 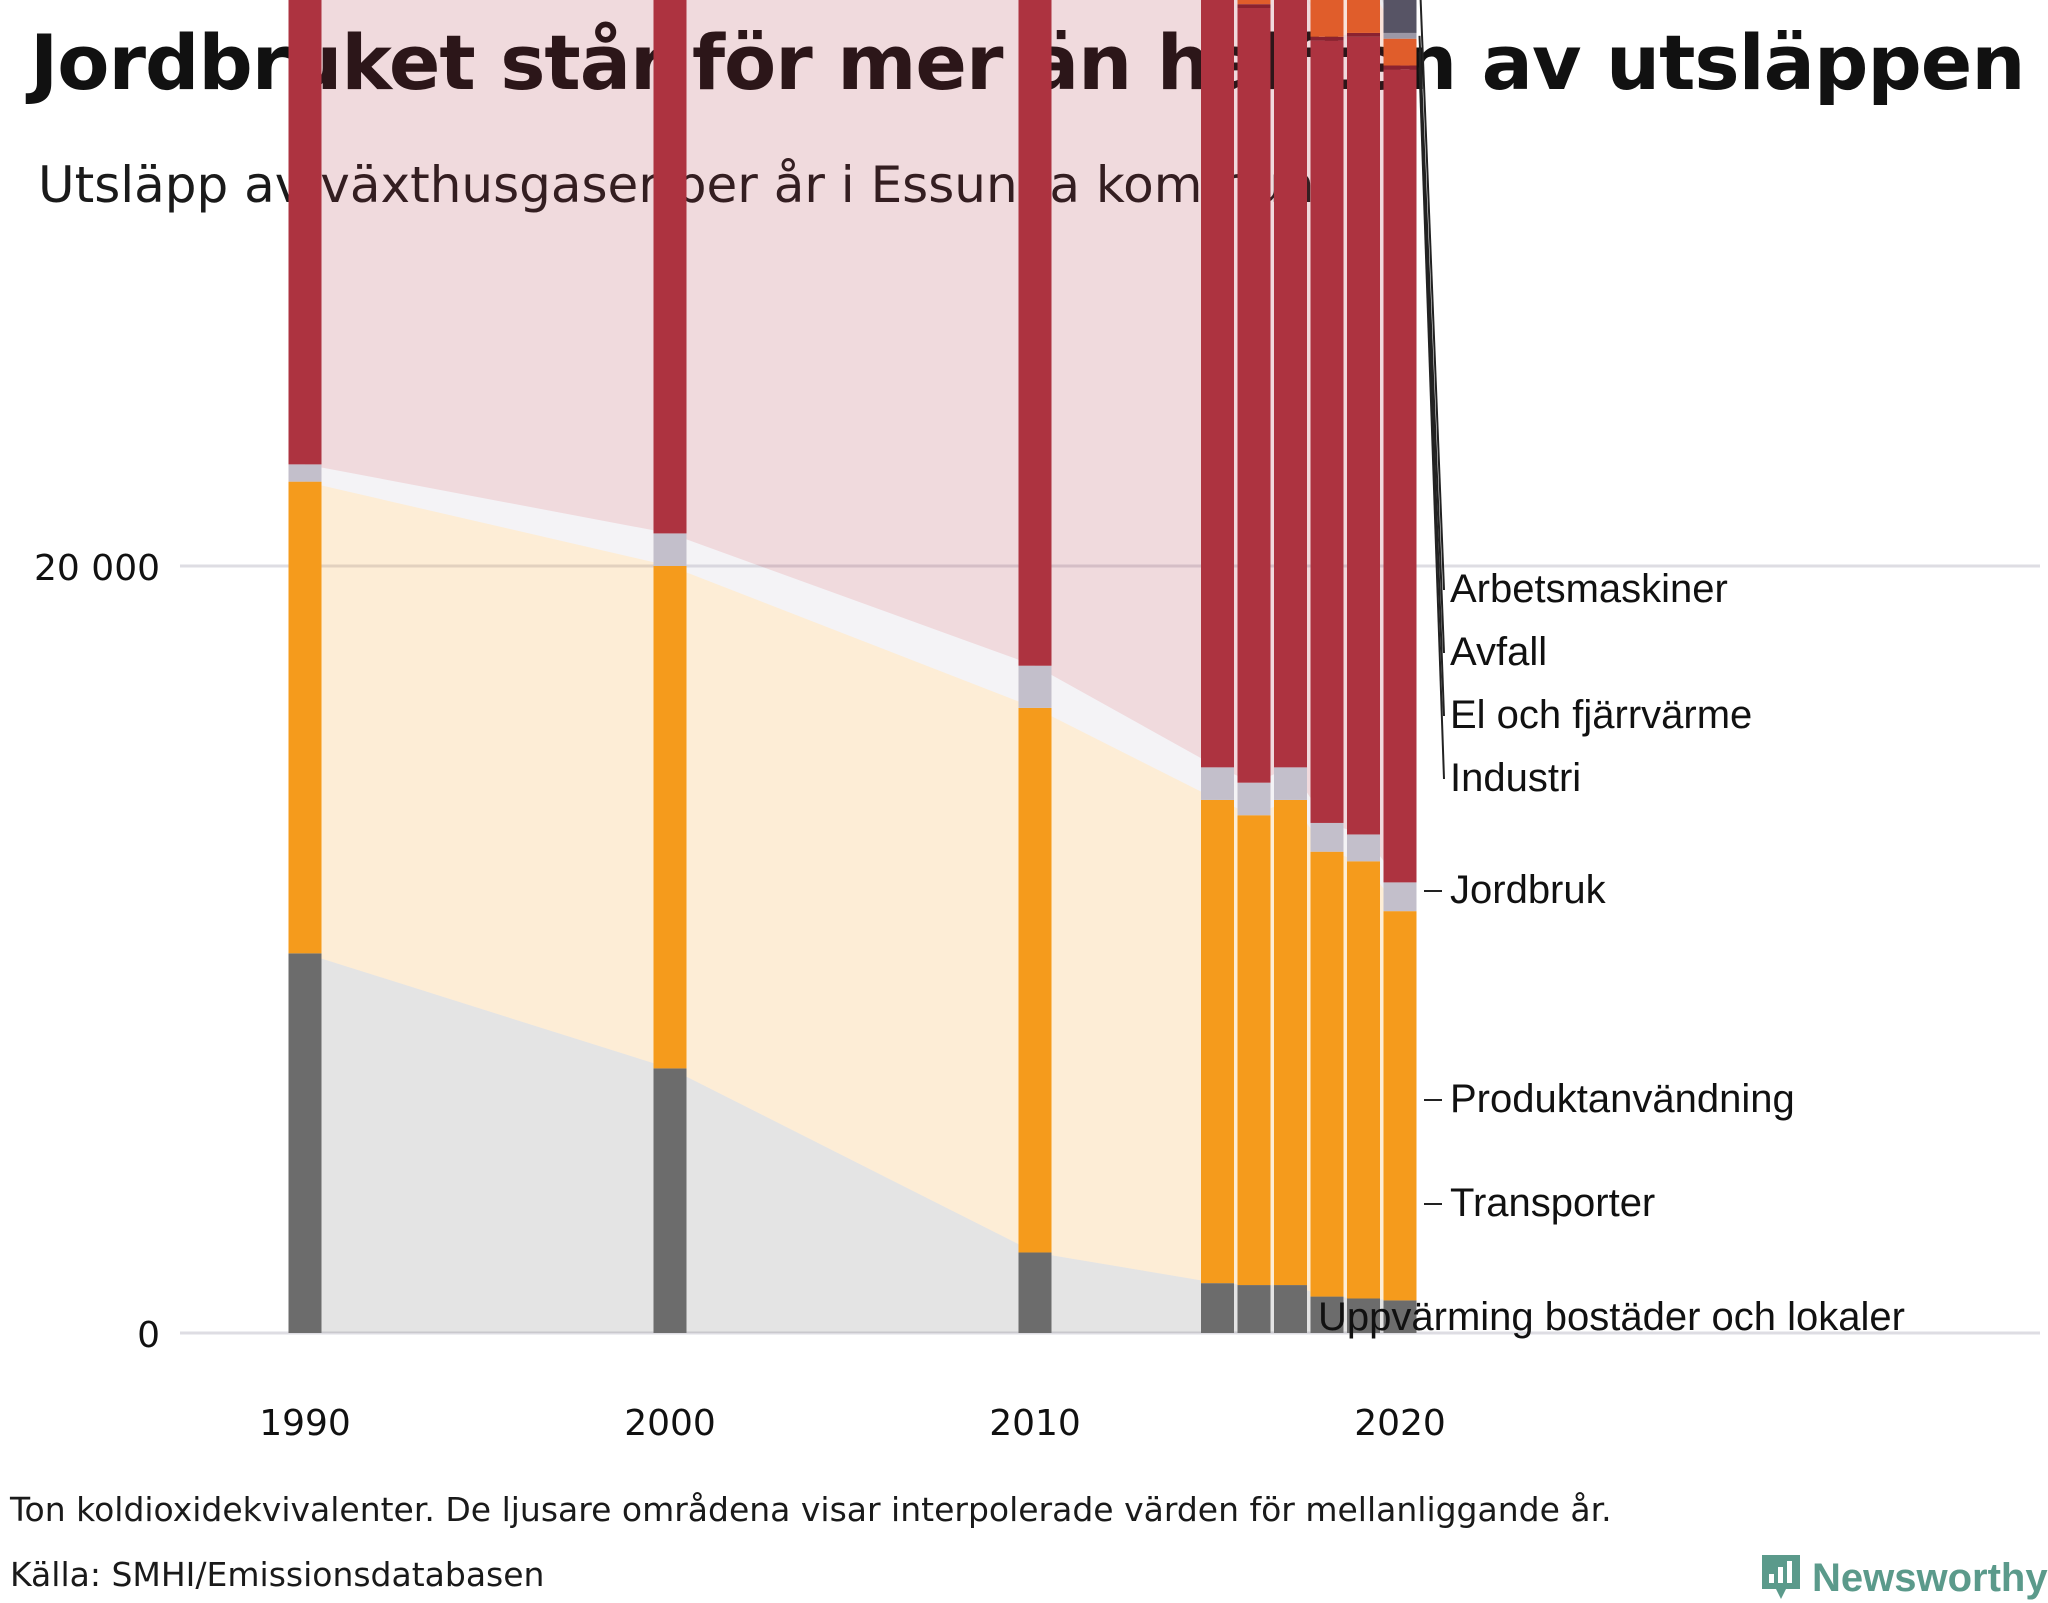 I want to click on x-tick-label: 1990, so click(x=305, y=1423).